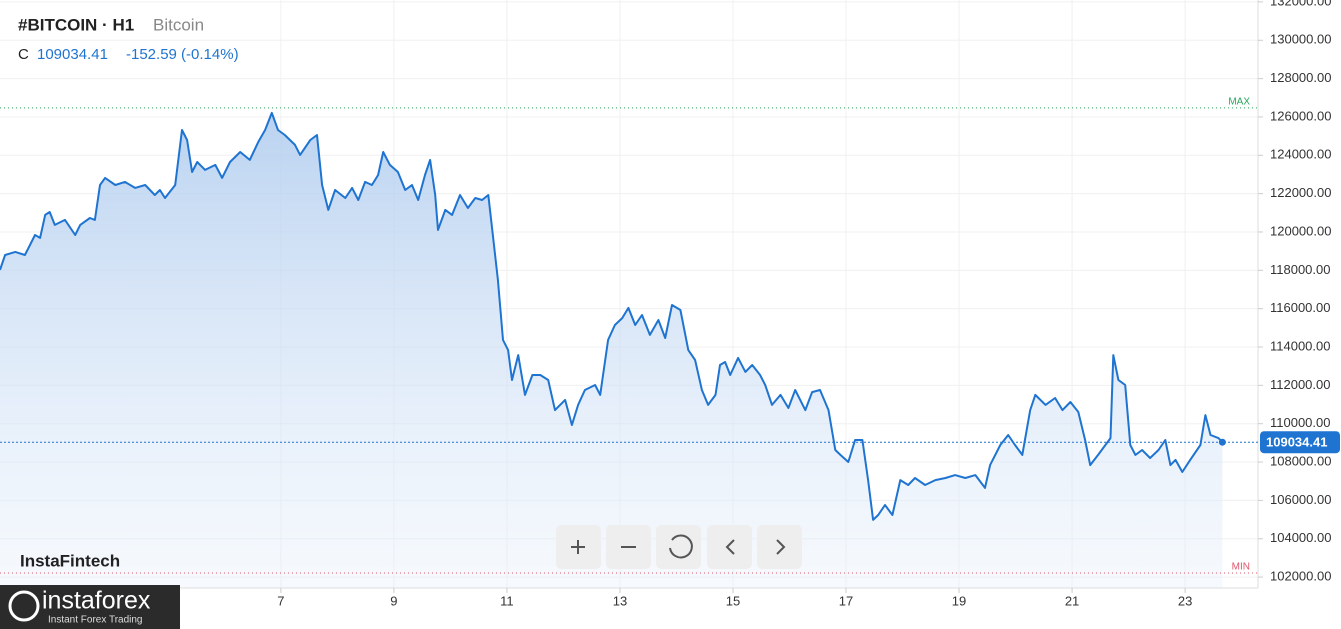 The image size is (1341, 629). I want to click on logo: instaforex Instant Forex Trading, so click(90, 607).